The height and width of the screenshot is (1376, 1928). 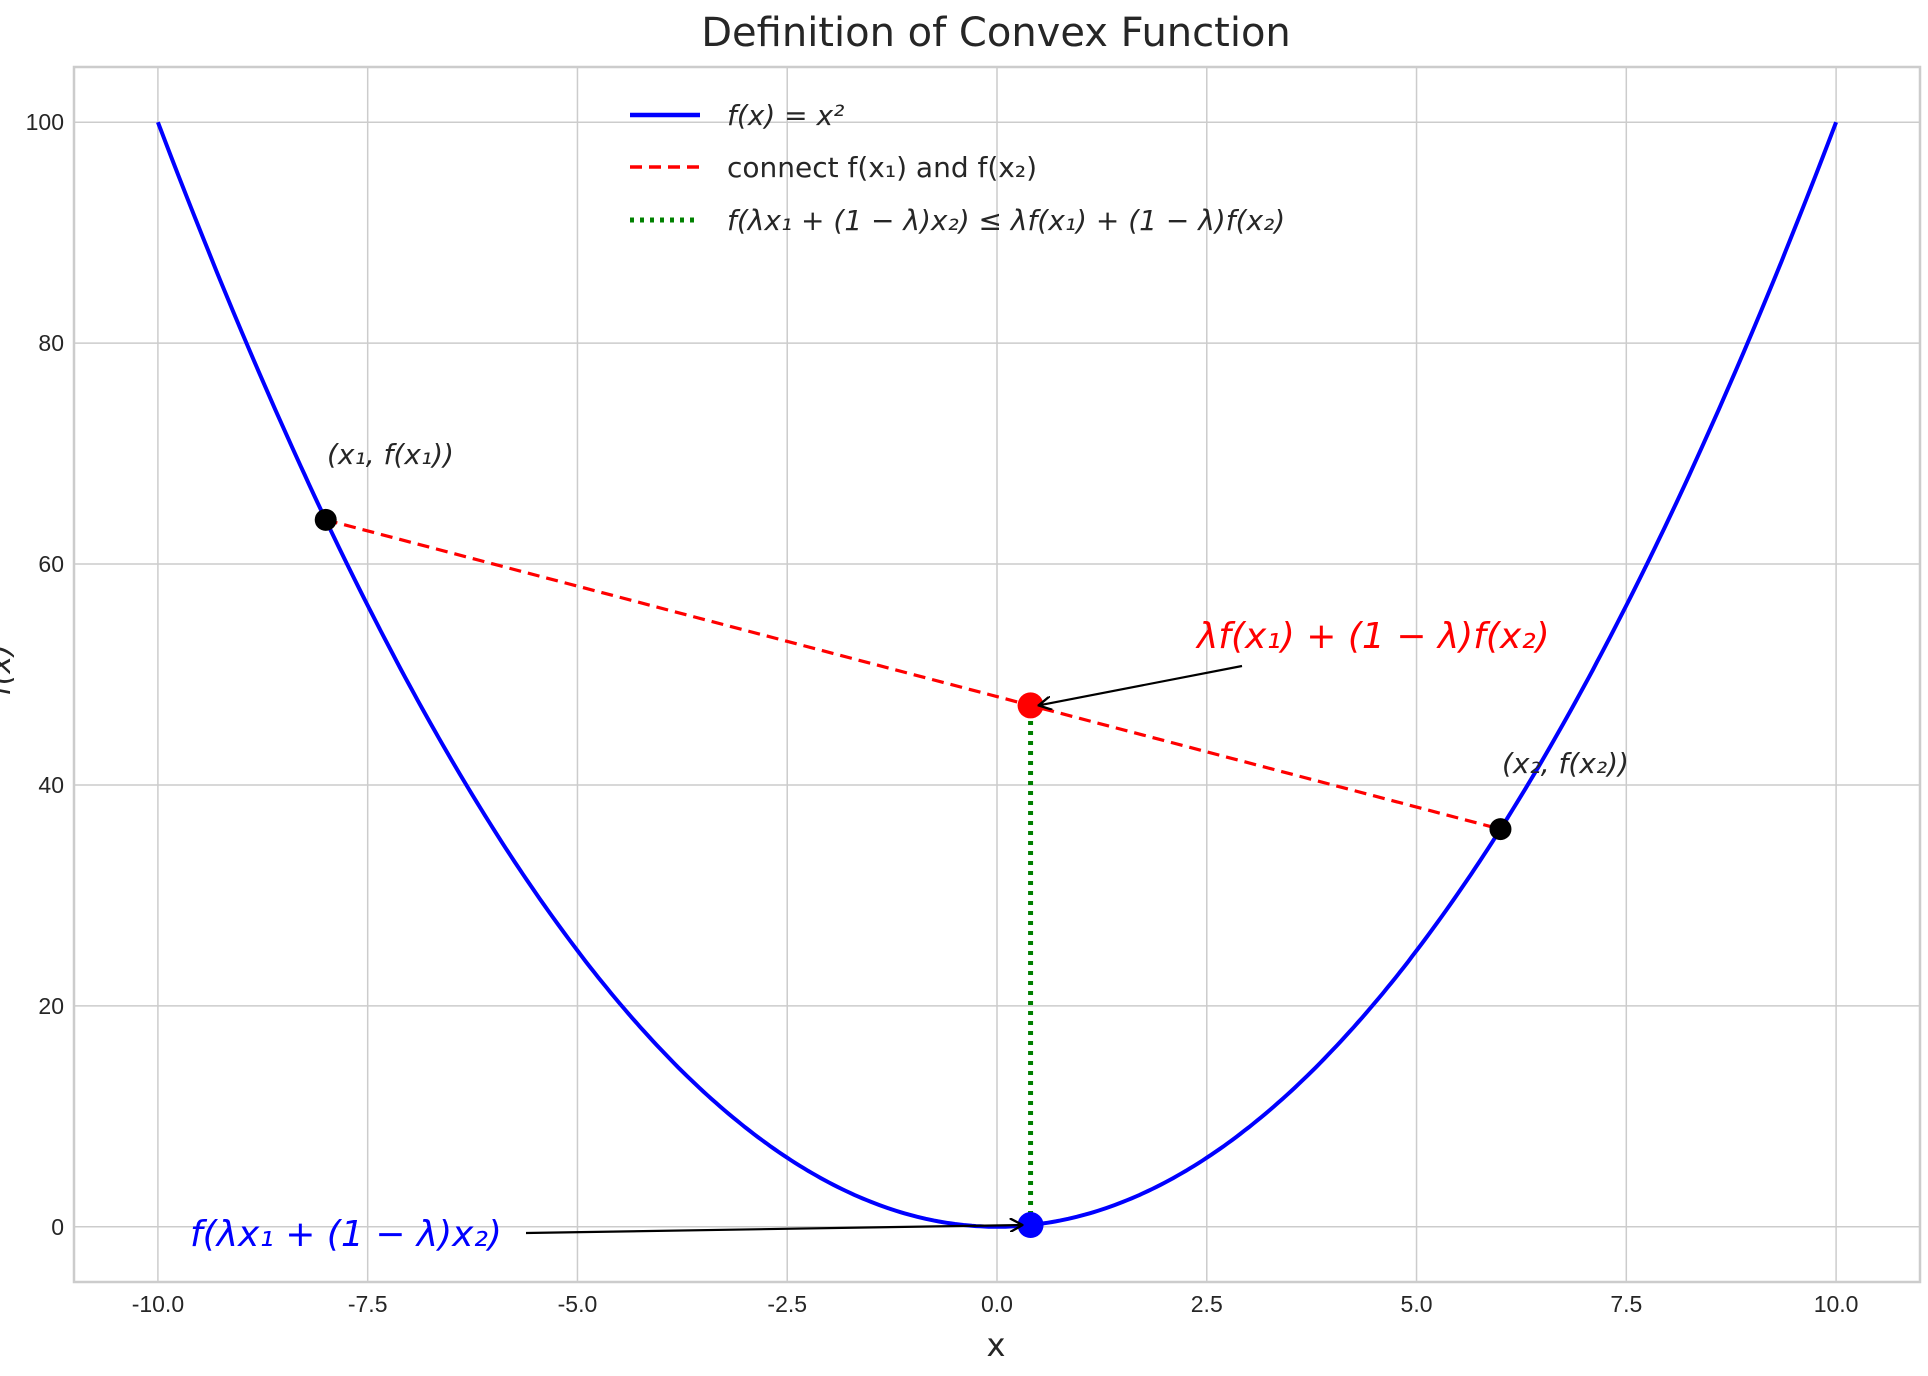 What do you see at coordinates (787, 1304) in the screenshot?
I see `x-tick-label: -2.5` at bounding box center [787, 1304].